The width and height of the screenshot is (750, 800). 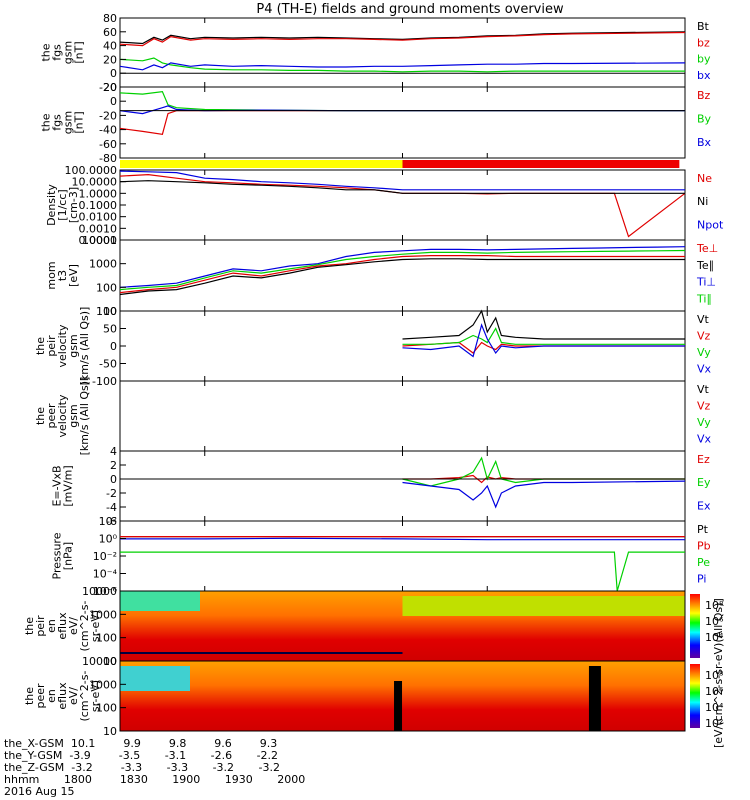 What do you see at coordinates (706, 282) in the screenshot?
I see `mom-t3-legend-Ti⊥: Ti⊥` at bounding box center [706, 282].